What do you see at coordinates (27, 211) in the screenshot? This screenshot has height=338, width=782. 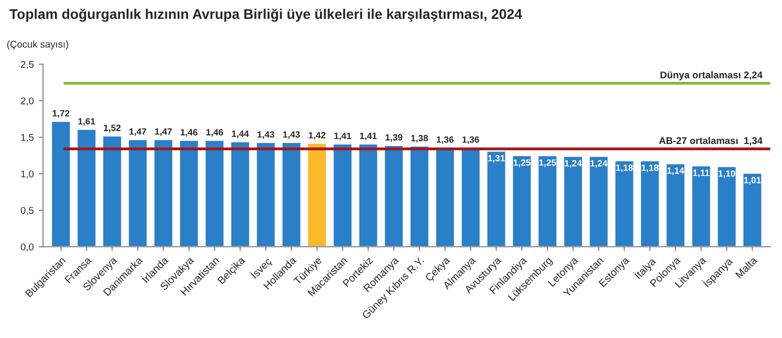 I see `y-tick-label: 0,5` at bounding box center [27, 211].